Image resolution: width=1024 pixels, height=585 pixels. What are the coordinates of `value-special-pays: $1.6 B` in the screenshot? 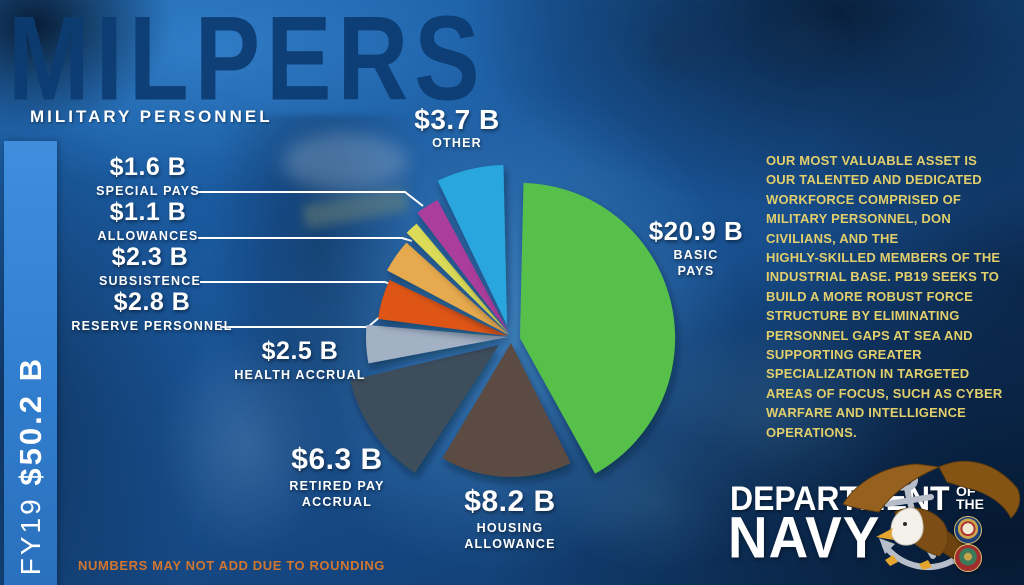 It's located at (148, 167).